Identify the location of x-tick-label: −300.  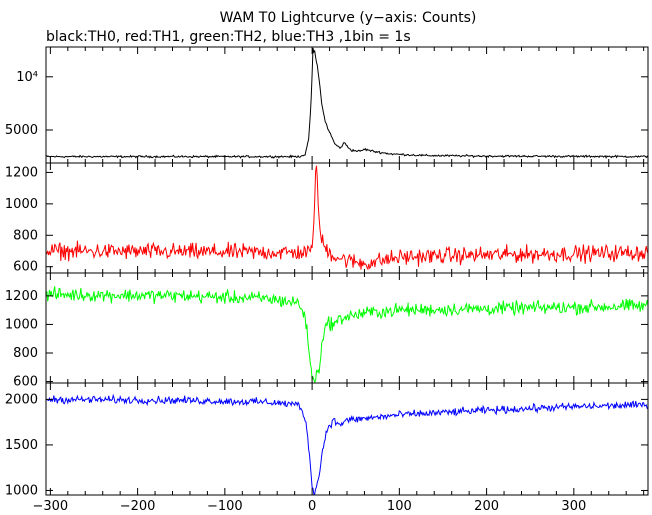
(51, 506).